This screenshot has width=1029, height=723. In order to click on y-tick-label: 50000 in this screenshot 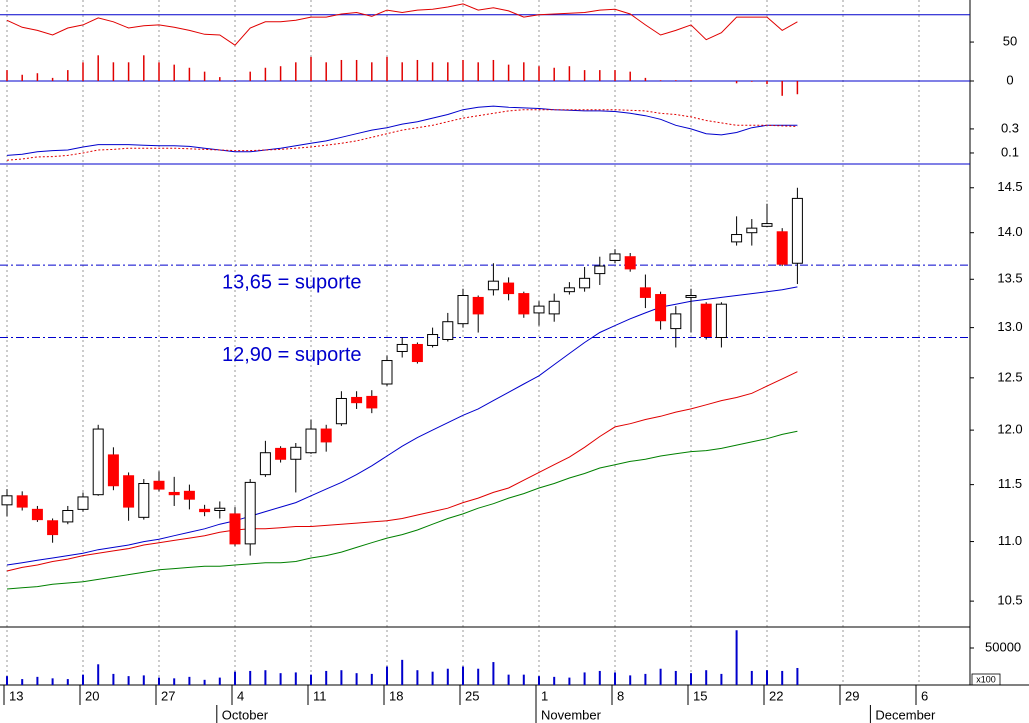, I will do `click(1003, 646)`.